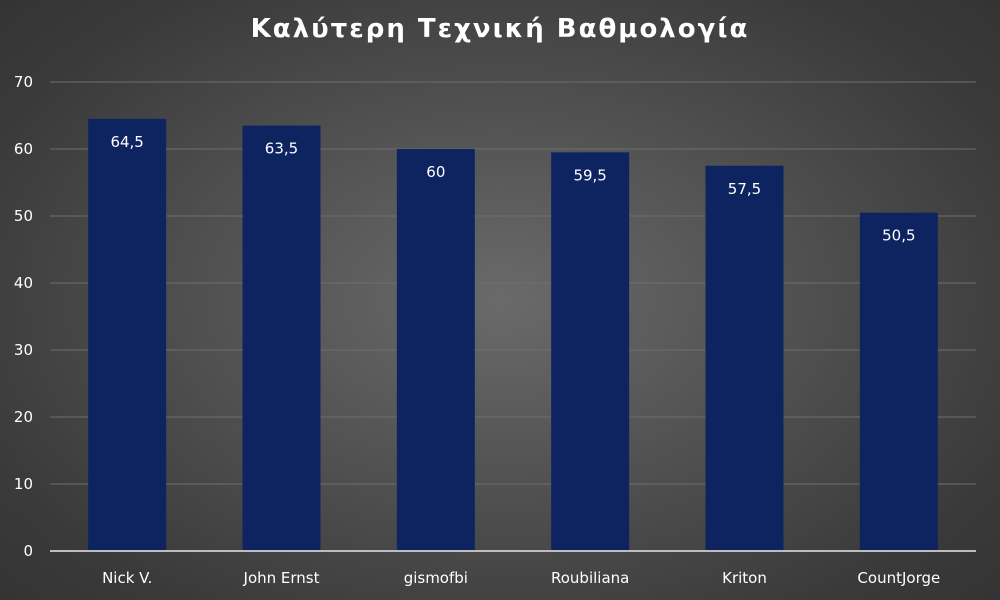 The width and height of the screenshot is (1000, 600). Describe the element at coordinates (23, 82) in the screenshot. I see `y-tick-label: 70` at that location.